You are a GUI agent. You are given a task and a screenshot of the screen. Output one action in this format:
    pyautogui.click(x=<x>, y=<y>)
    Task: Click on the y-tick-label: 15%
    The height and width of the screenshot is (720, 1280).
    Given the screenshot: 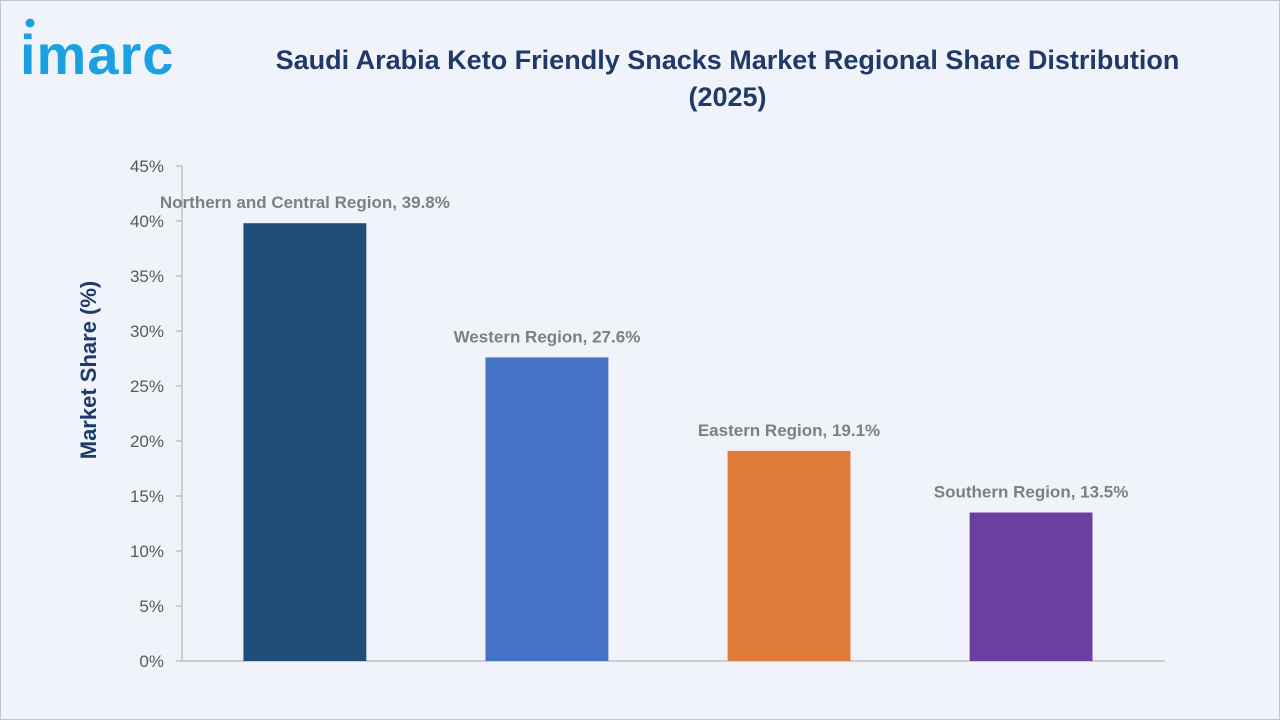 What is the action you would take?
    pyautogui.click(x=147, y=496)
    